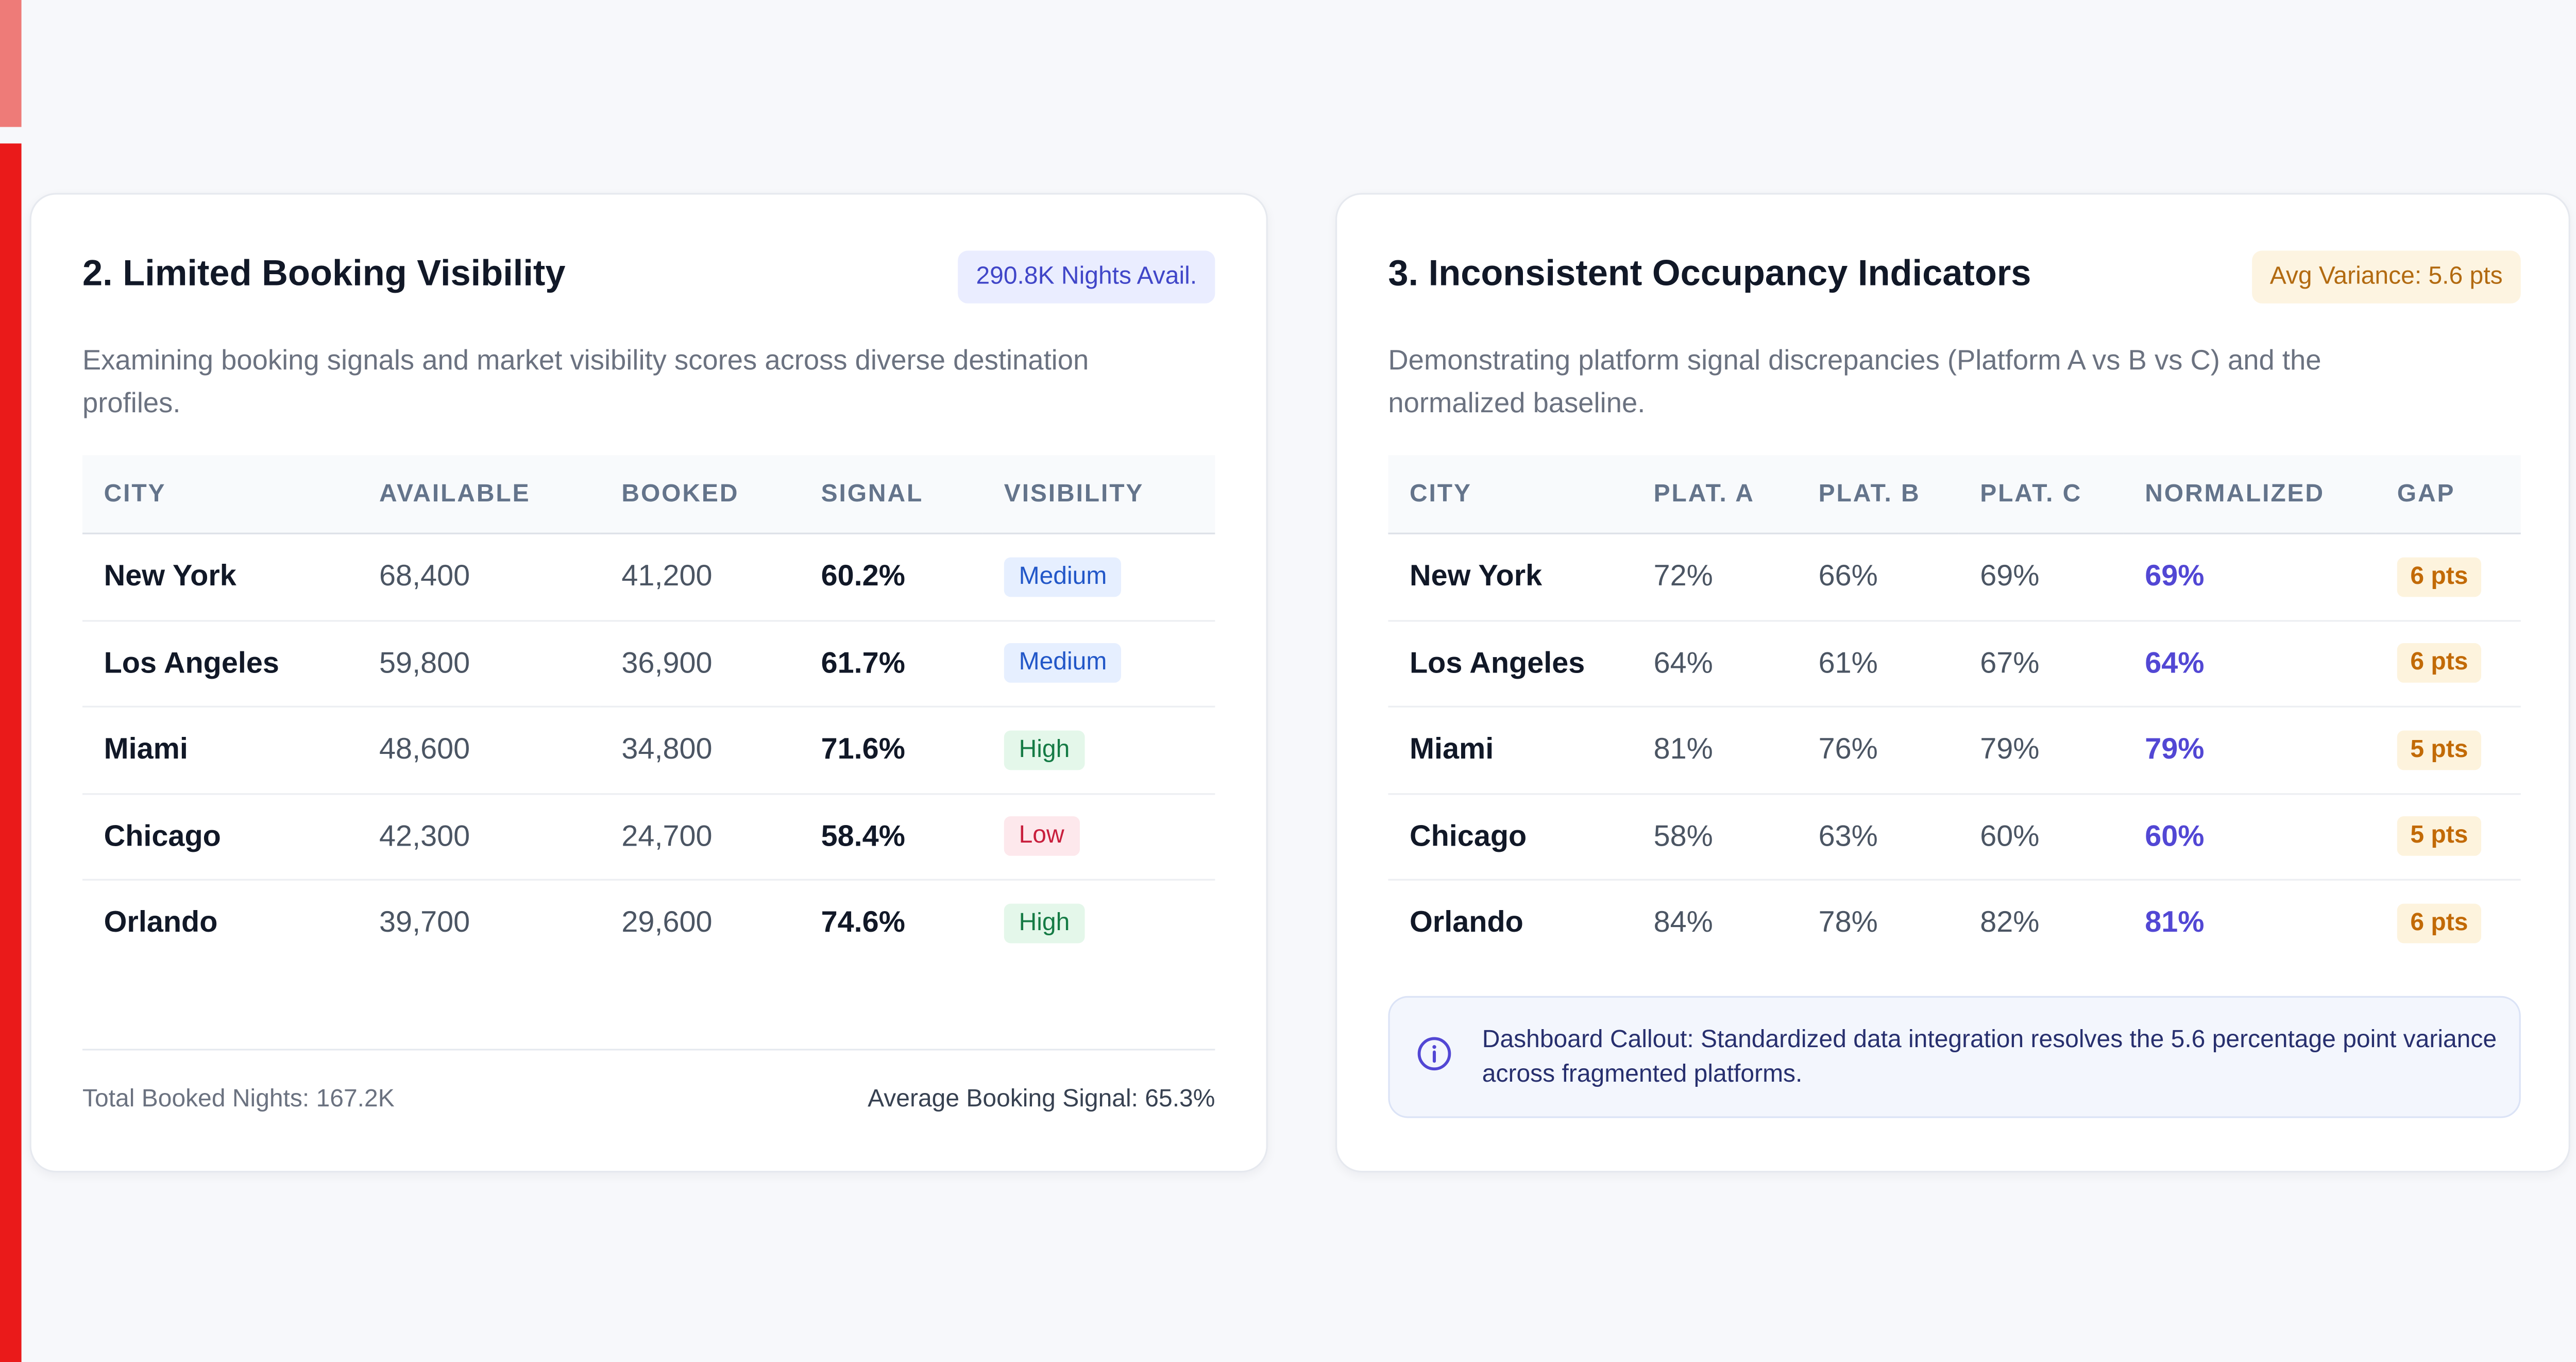 The width and height of the screenshot is (2576, 1362). What do you see at coordinates (1714, 495) in the screenshot?
I see `column-header-plat-a: PLAT. A` at bounding box center [1714, 495].